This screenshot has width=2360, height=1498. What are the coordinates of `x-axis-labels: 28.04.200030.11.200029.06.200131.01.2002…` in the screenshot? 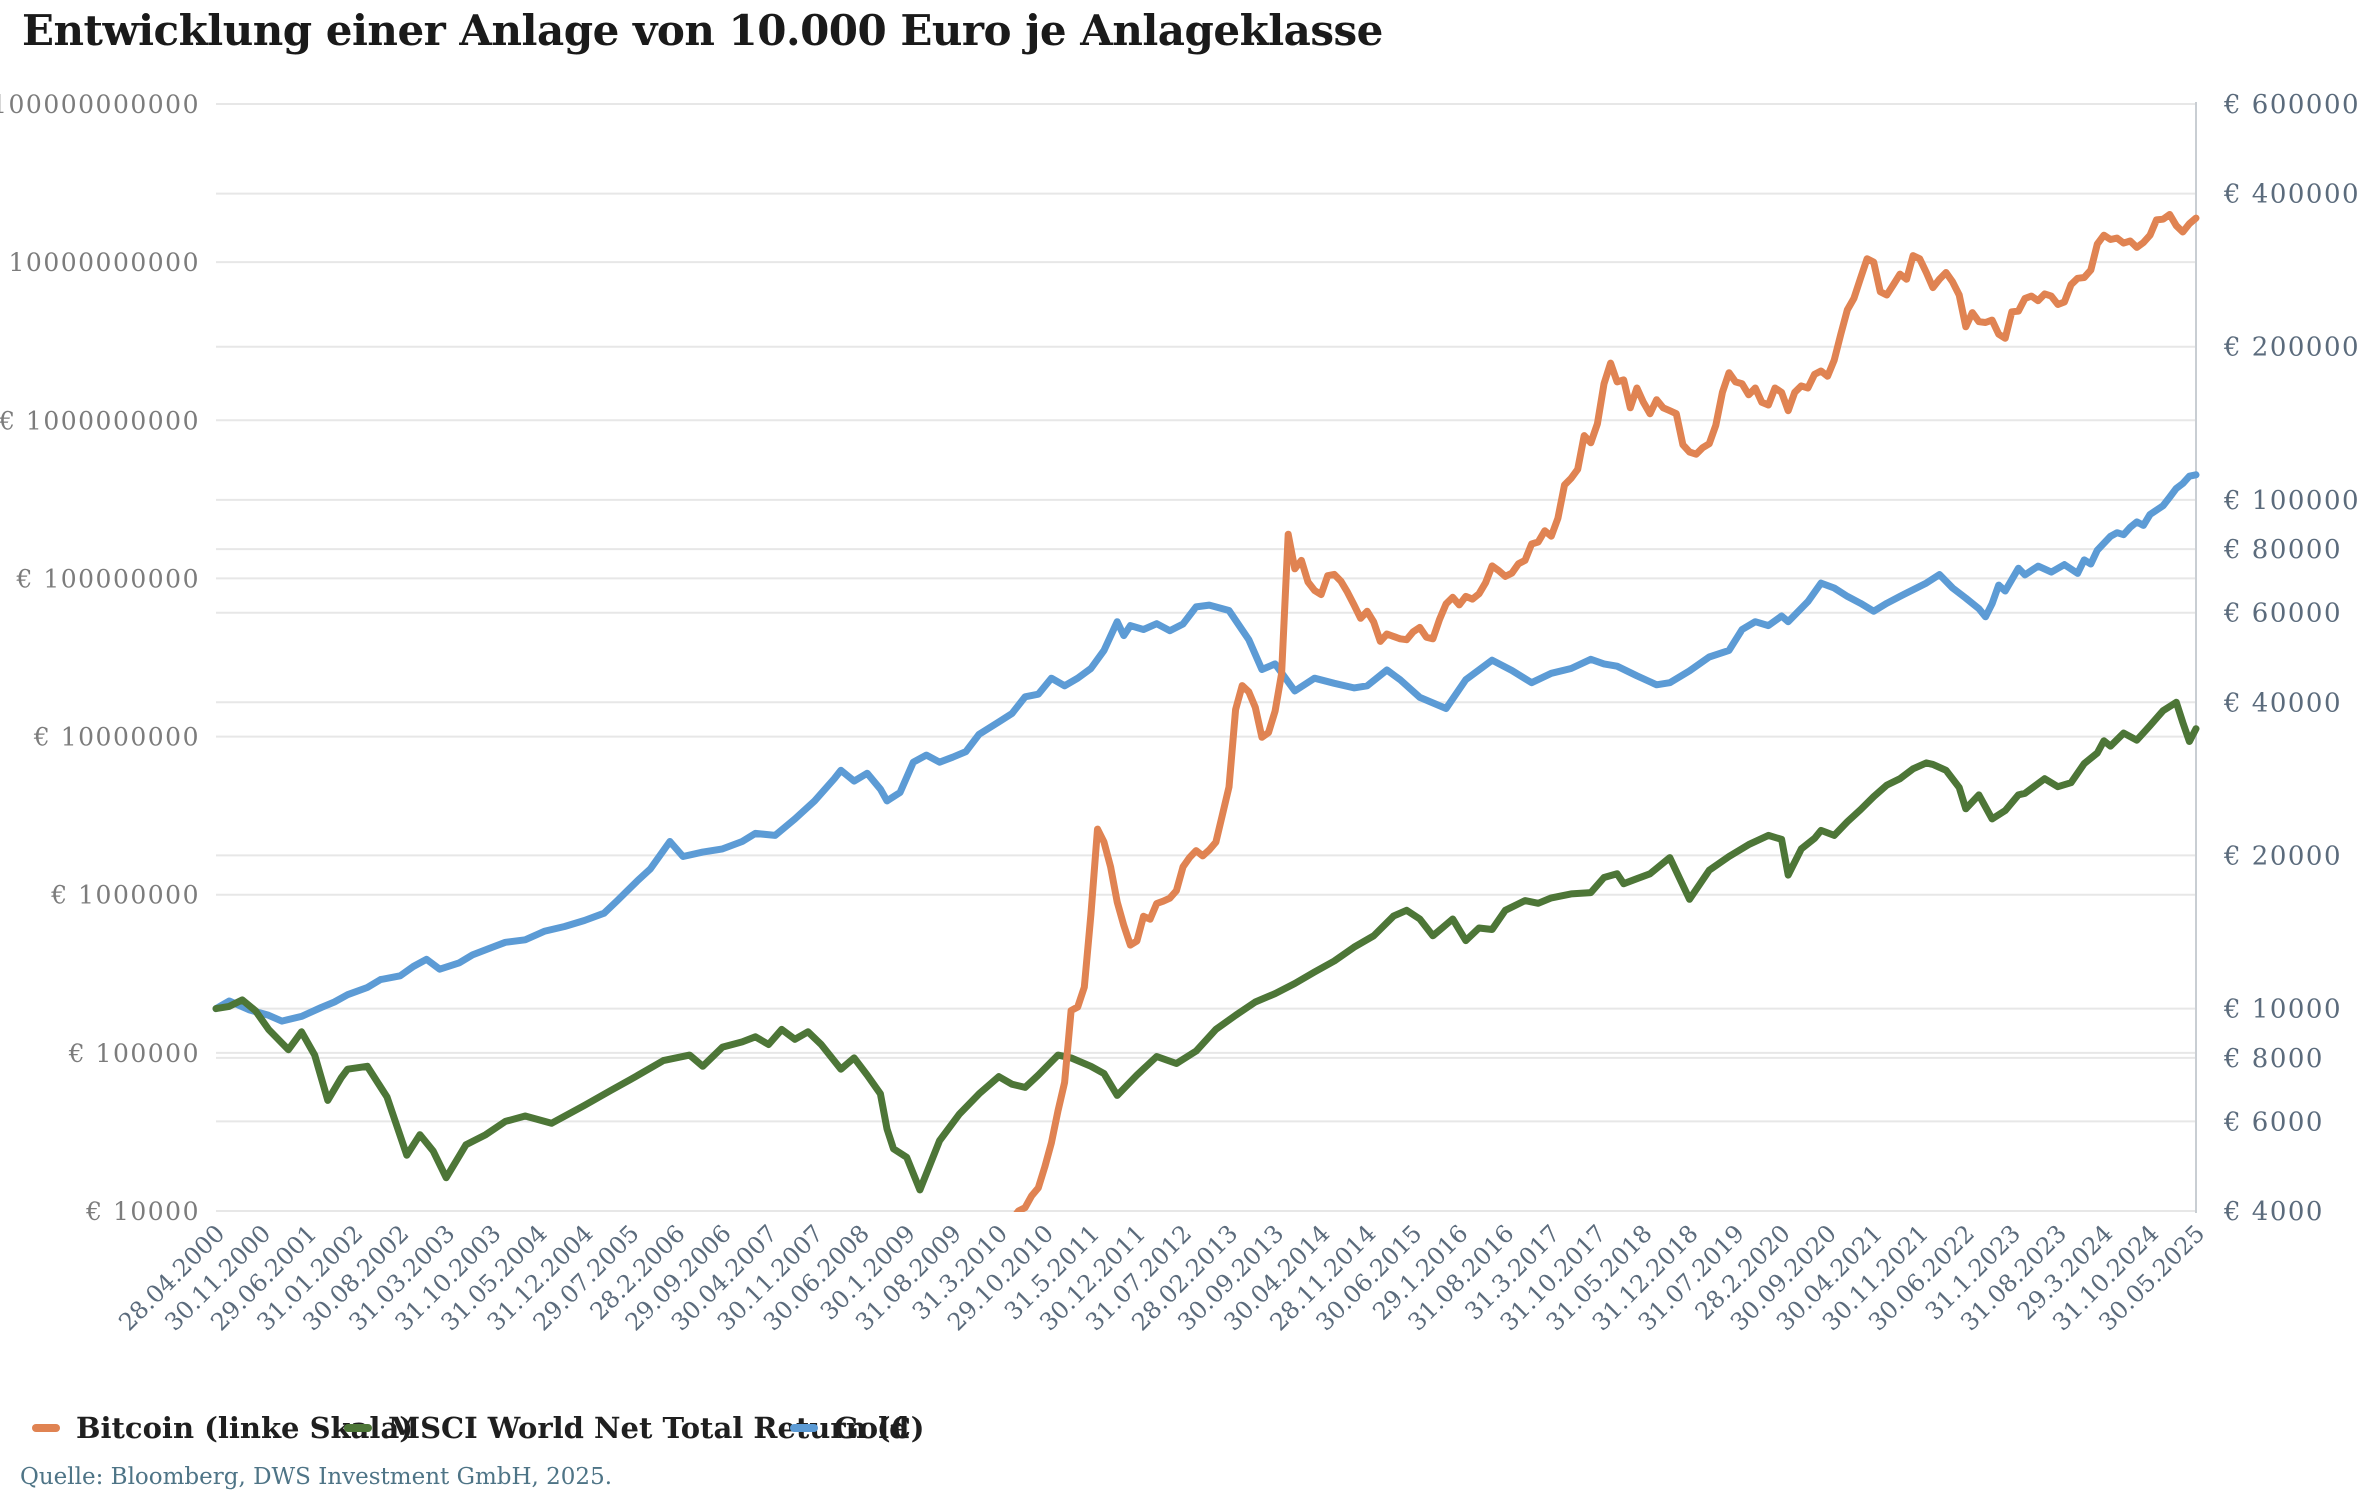 It's located at (1161, 1277).